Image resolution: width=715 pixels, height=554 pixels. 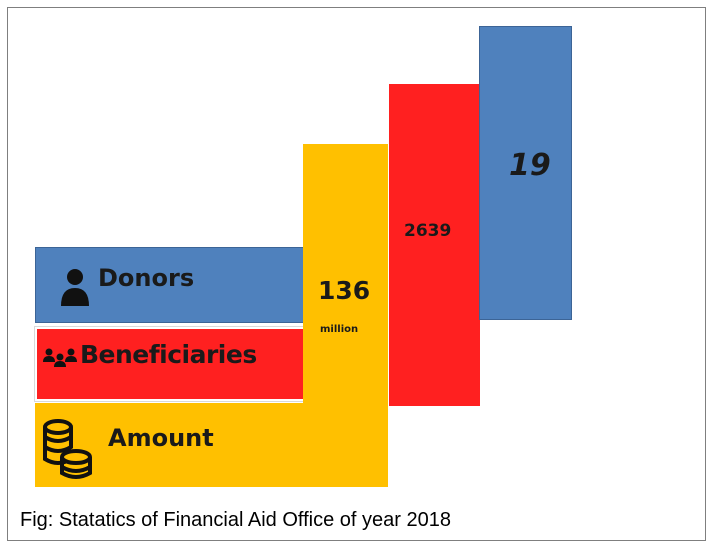 I want to click on amount-unit-label: million, so click(x=339, y=329).